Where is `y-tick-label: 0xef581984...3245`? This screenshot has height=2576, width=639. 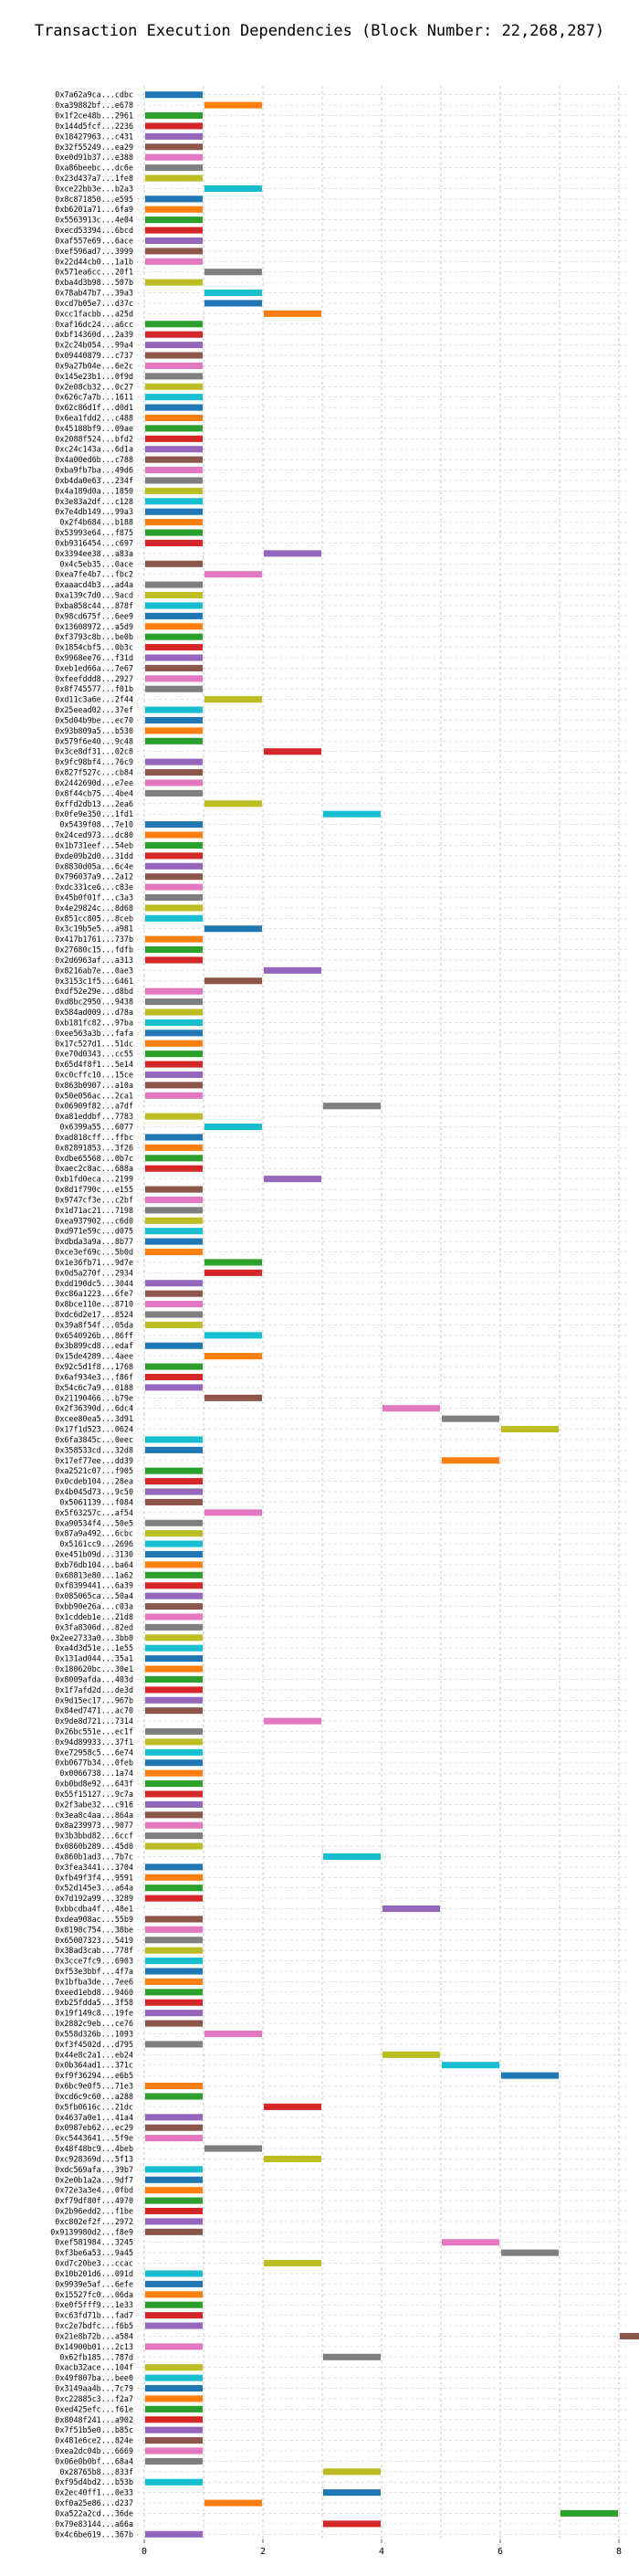 y-tick-label: 0xef581984...3245 is located at coordinates (94, 2242).